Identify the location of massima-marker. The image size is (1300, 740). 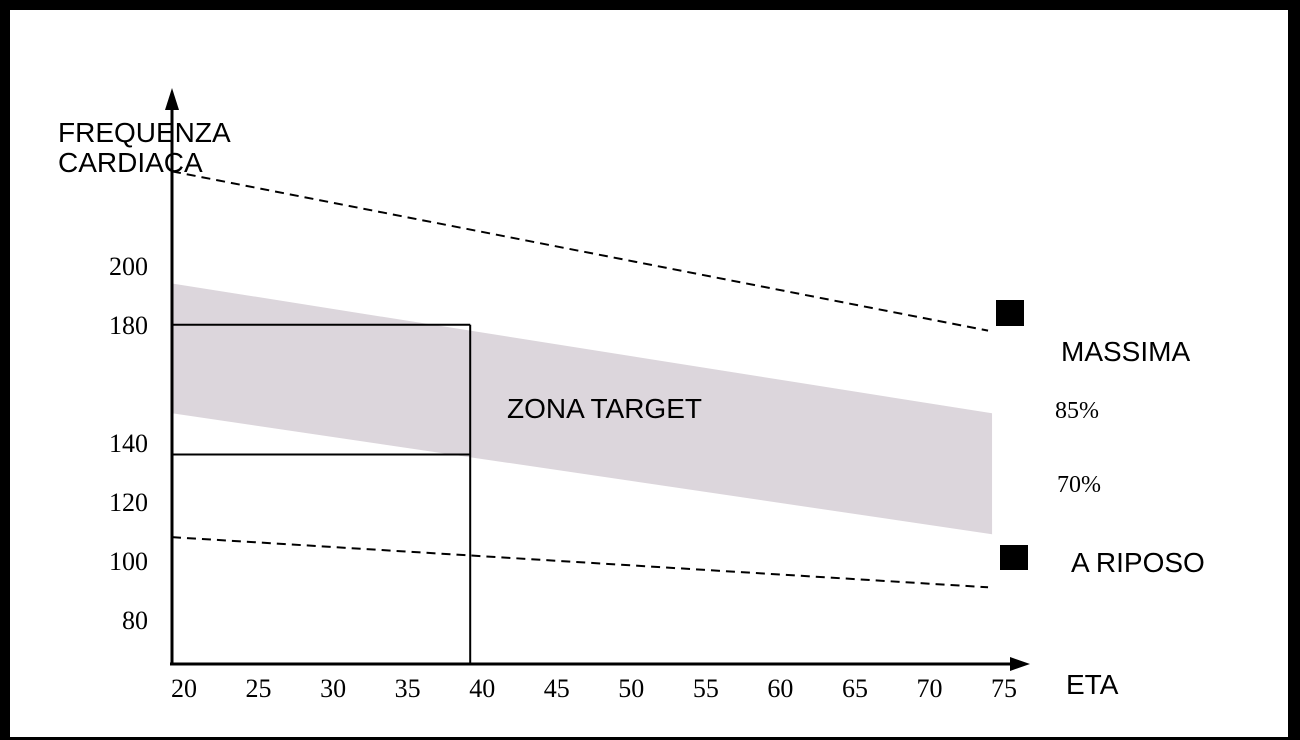
(1010, 313).